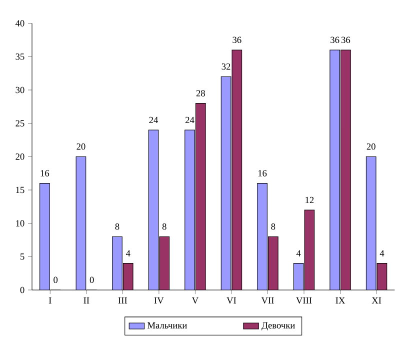 The height and width of the screenshot is (342, 414). I want to click on y-tick-label: 15, so click(20, 190).